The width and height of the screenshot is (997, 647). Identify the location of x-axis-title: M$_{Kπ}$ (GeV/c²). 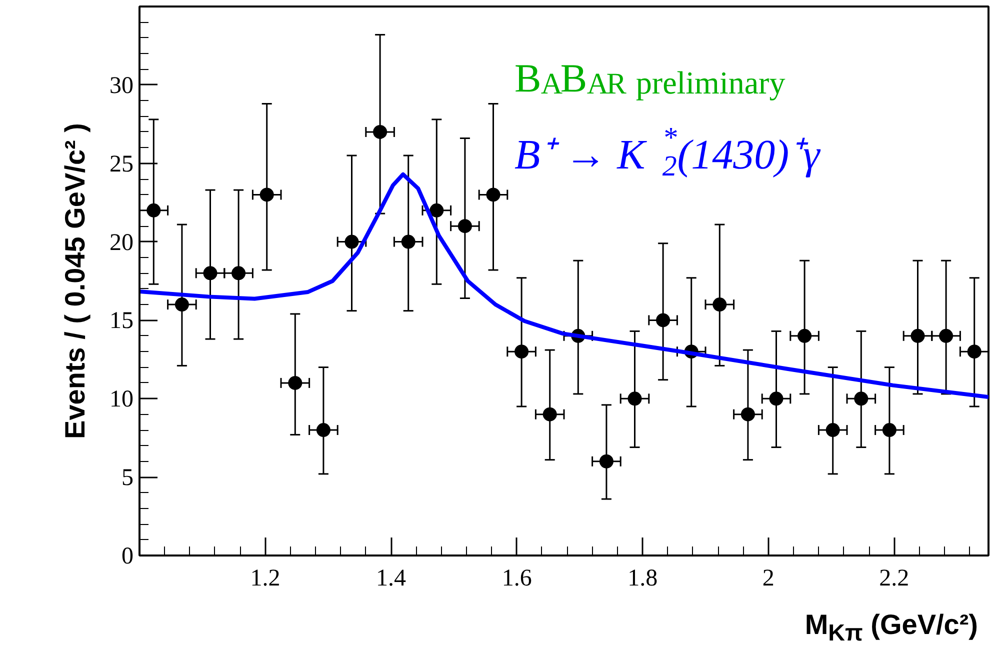
(891, 627).